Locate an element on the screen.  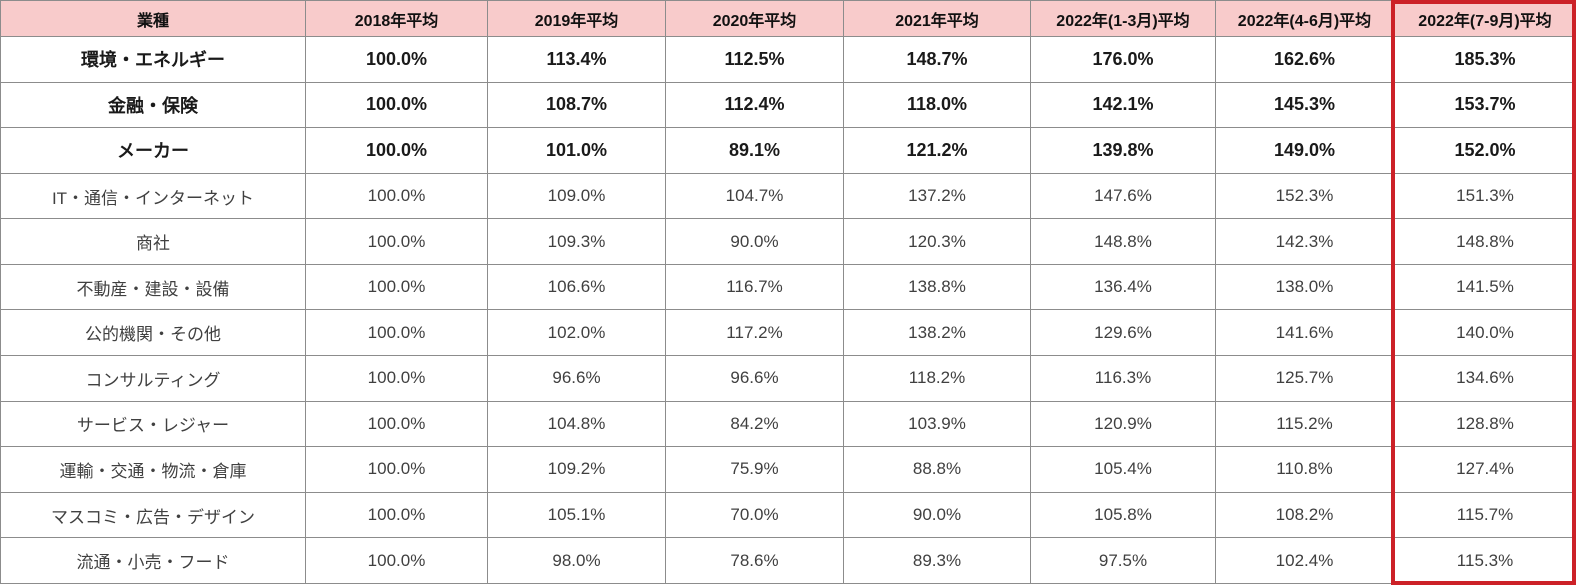
industry-label: サービス・レジャー is located at coordinates (153, 424).